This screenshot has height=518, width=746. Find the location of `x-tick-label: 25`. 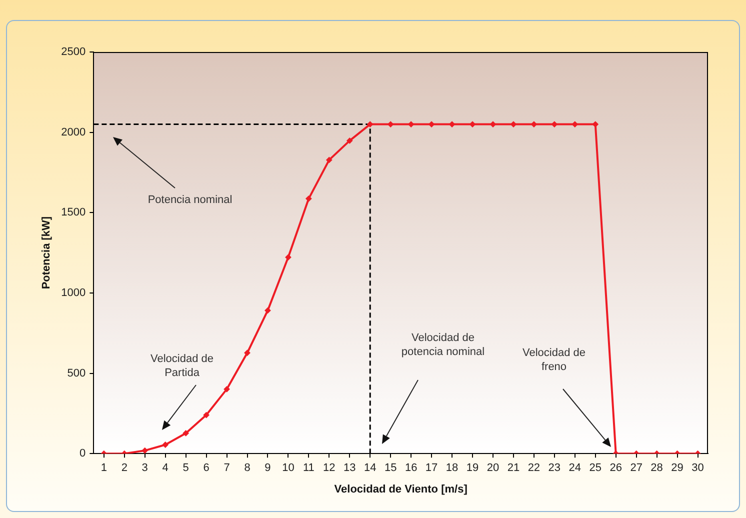

x-tick-label: 25 is located at coordinates (595, 468).